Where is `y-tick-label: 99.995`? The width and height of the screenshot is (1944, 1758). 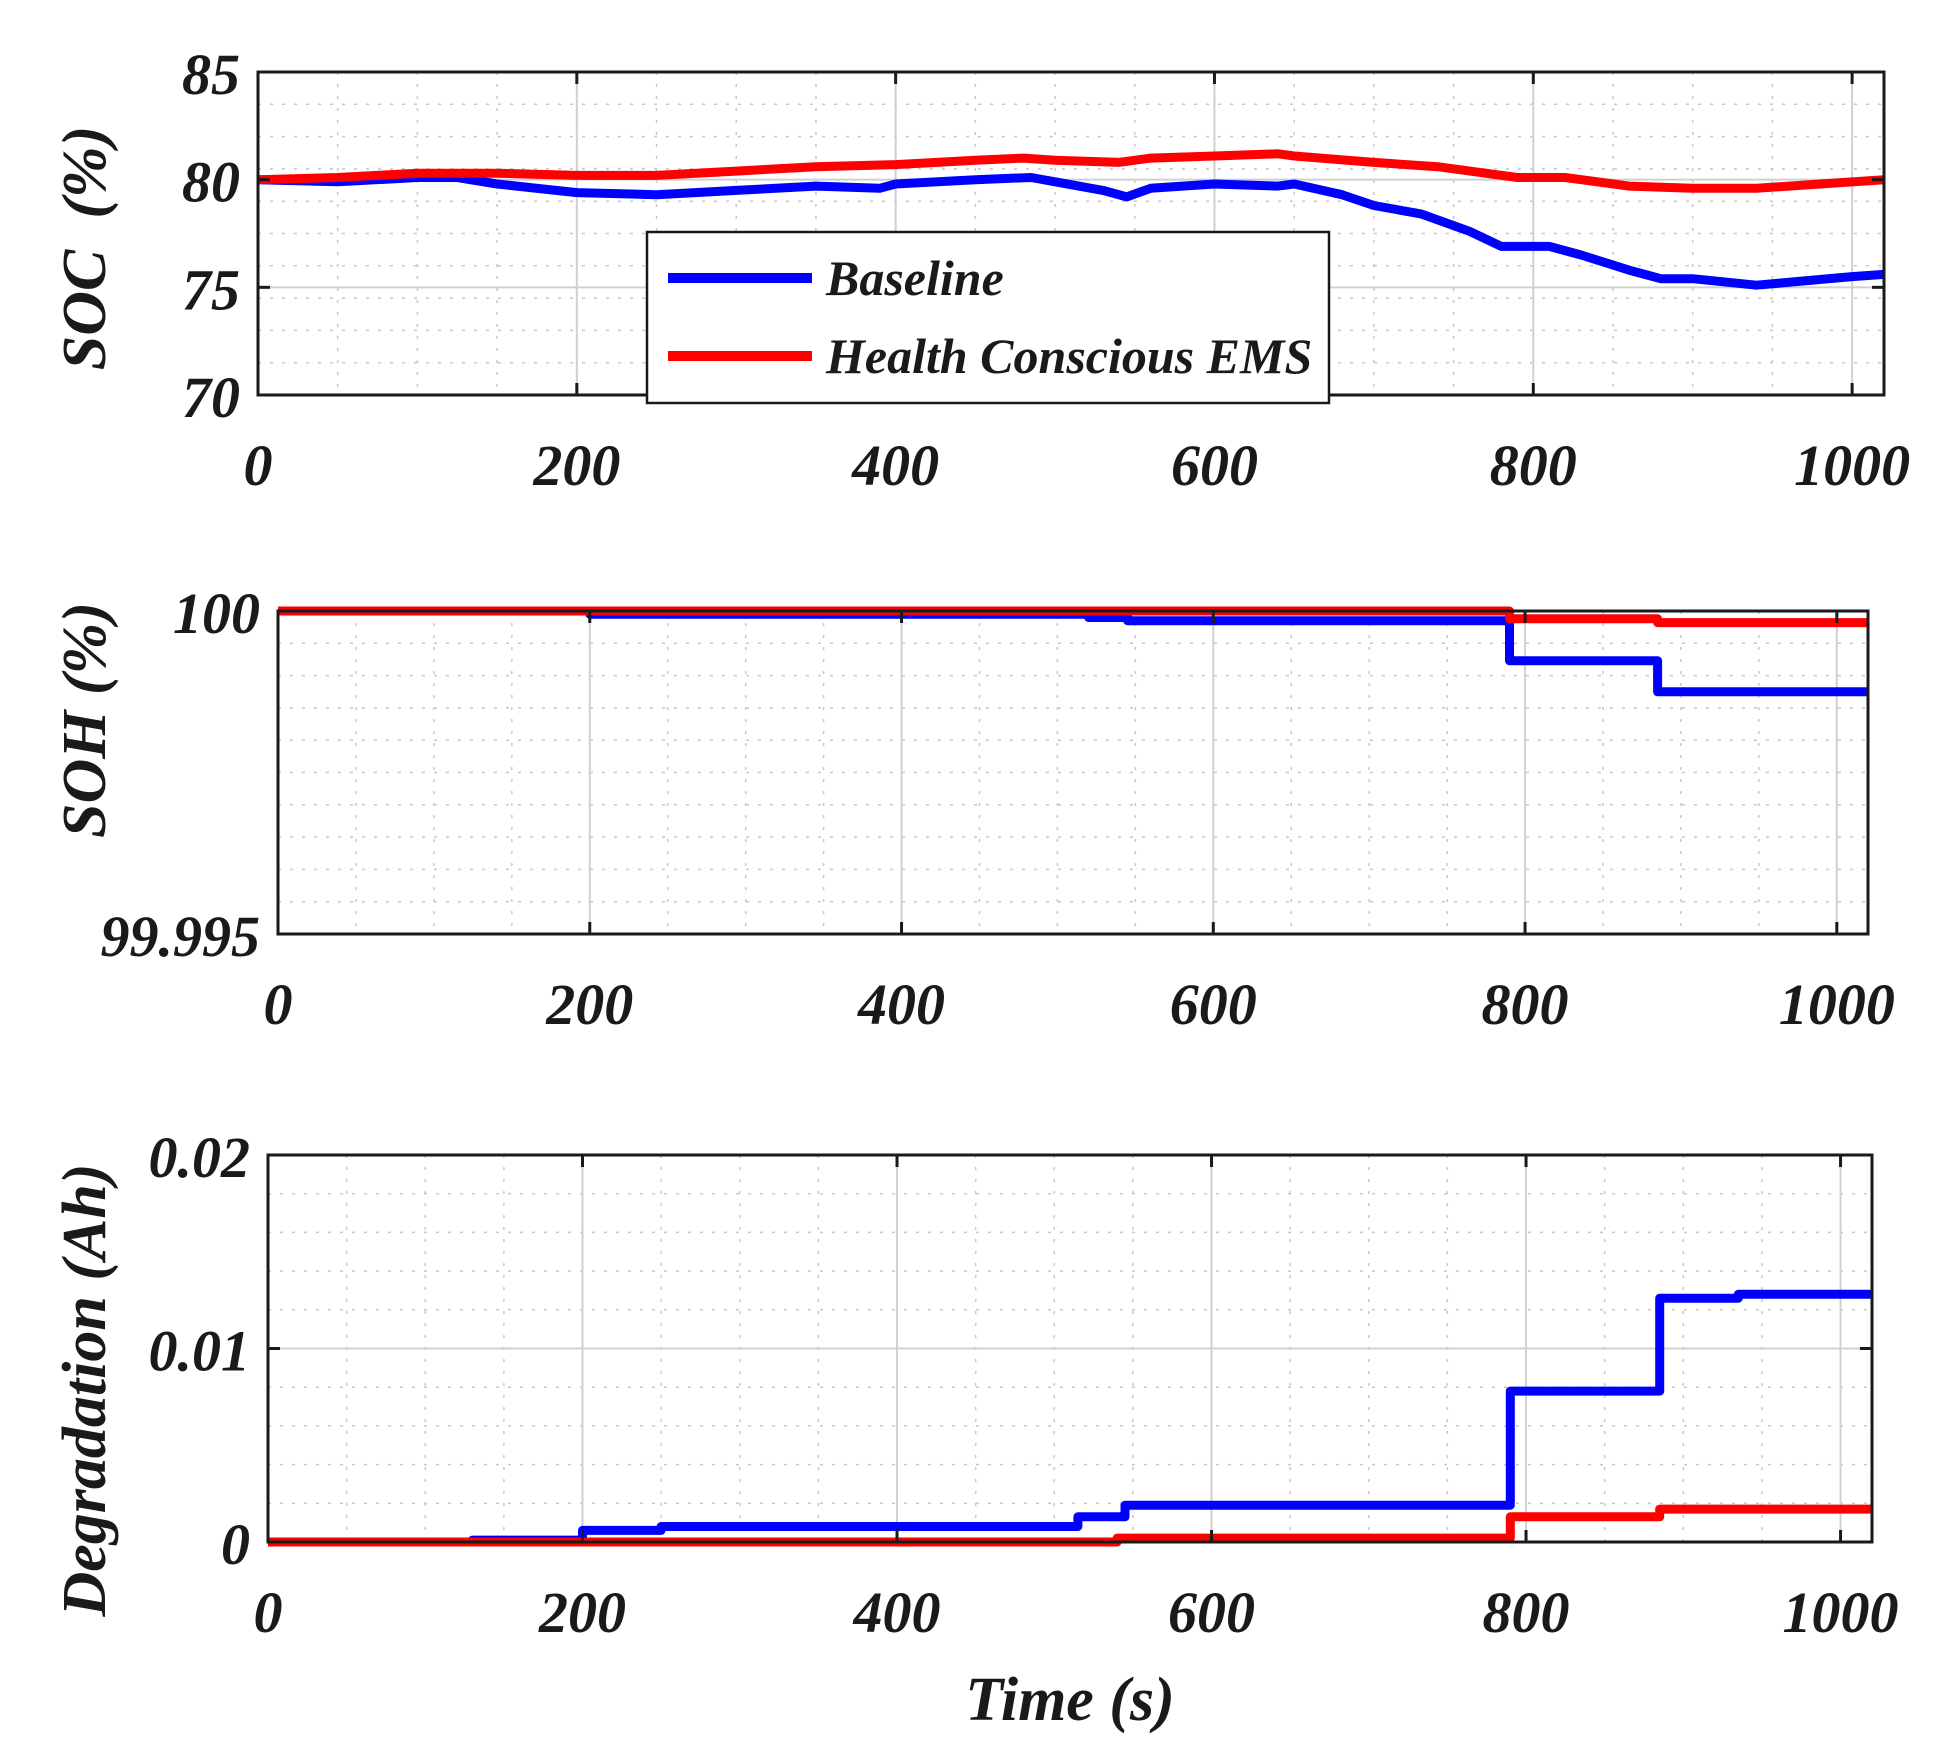 y-tick-label: 99.995 is located at coordinates (181, 936).